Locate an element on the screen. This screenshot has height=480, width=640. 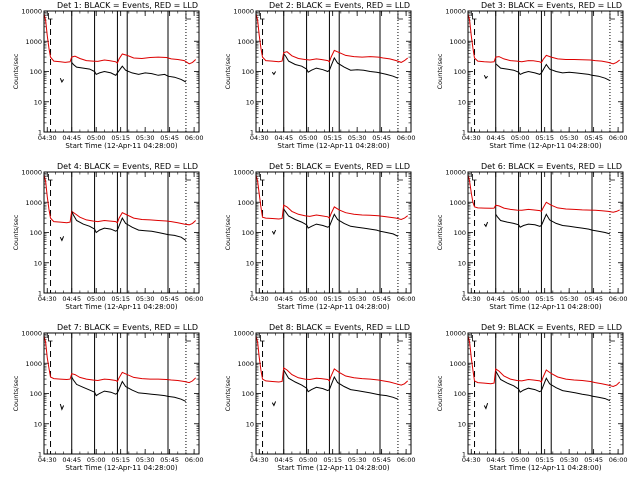
range-bracket-left is located at coordinates (474, 16).